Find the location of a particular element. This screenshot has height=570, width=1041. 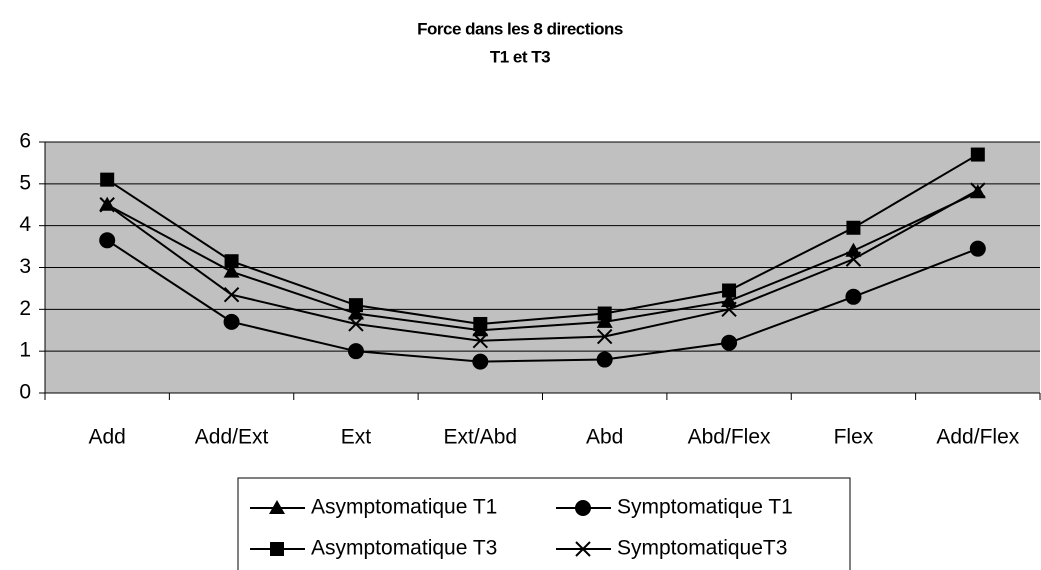

x-tick-label: Abd/Flex is located at coordinates (729, 437).